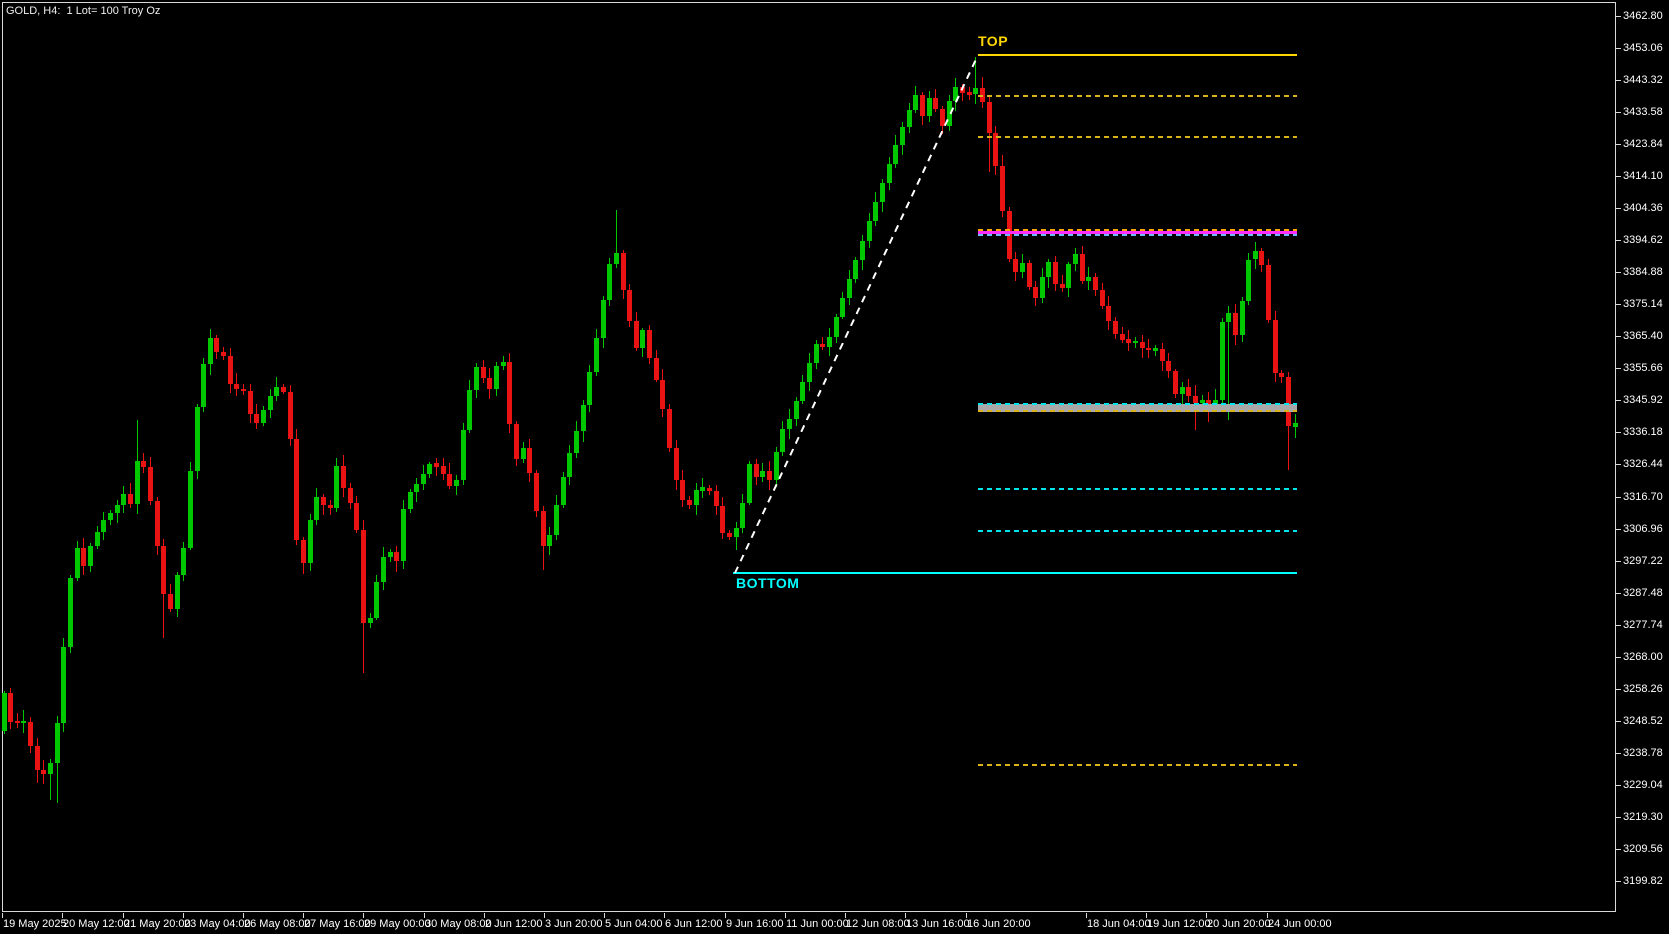 This screenshot has height=934, width=1669. Describe the element at coordinates (514, 924) in the screenshot. I see `time-axis-label: 2 Jun 12:00` at that location.